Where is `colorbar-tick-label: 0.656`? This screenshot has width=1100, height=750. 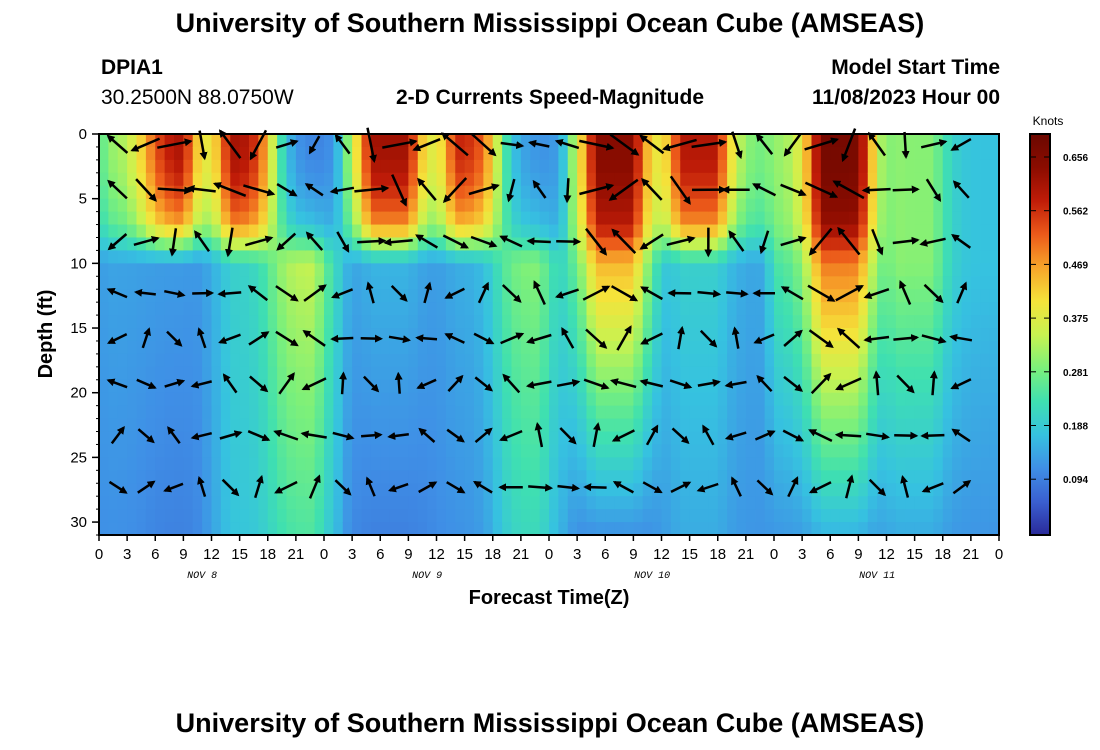 colorbar-tick-label: 0.656 is located at coordinates (1075, 158).